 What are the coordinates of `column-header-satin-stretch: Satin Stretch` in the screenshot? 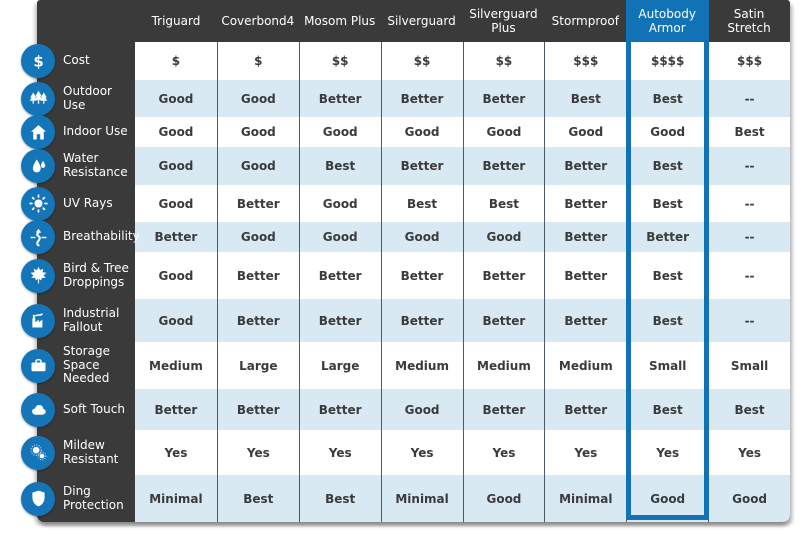 It's located at (749, 20).